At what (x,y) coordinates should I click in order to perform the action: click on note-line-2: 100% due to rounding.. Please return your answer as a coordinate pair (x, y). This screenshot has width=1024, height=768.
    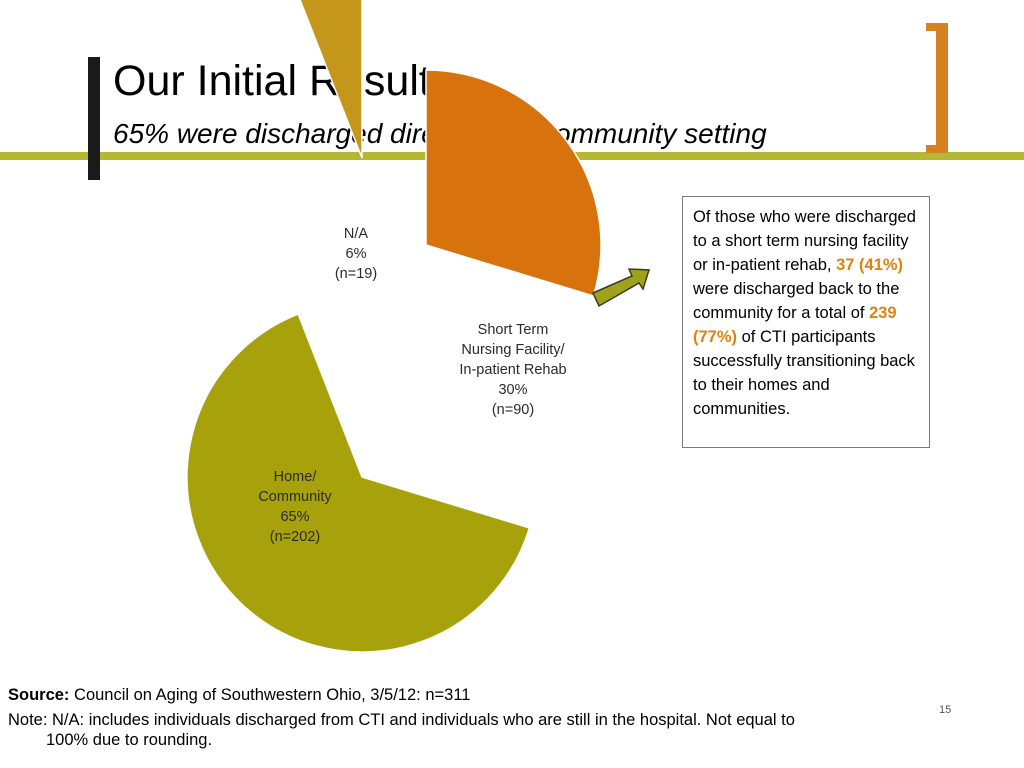
    Looking at the image, I should click on (129, 740).